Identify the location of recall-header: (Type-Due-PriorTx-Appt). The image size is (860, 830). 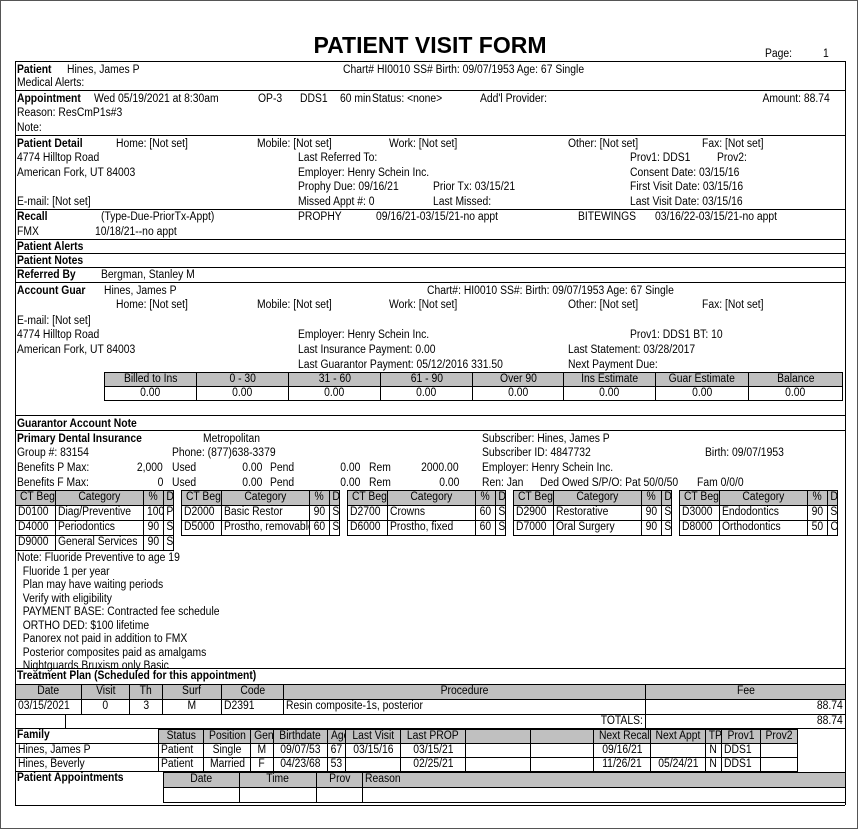
(158, 217).